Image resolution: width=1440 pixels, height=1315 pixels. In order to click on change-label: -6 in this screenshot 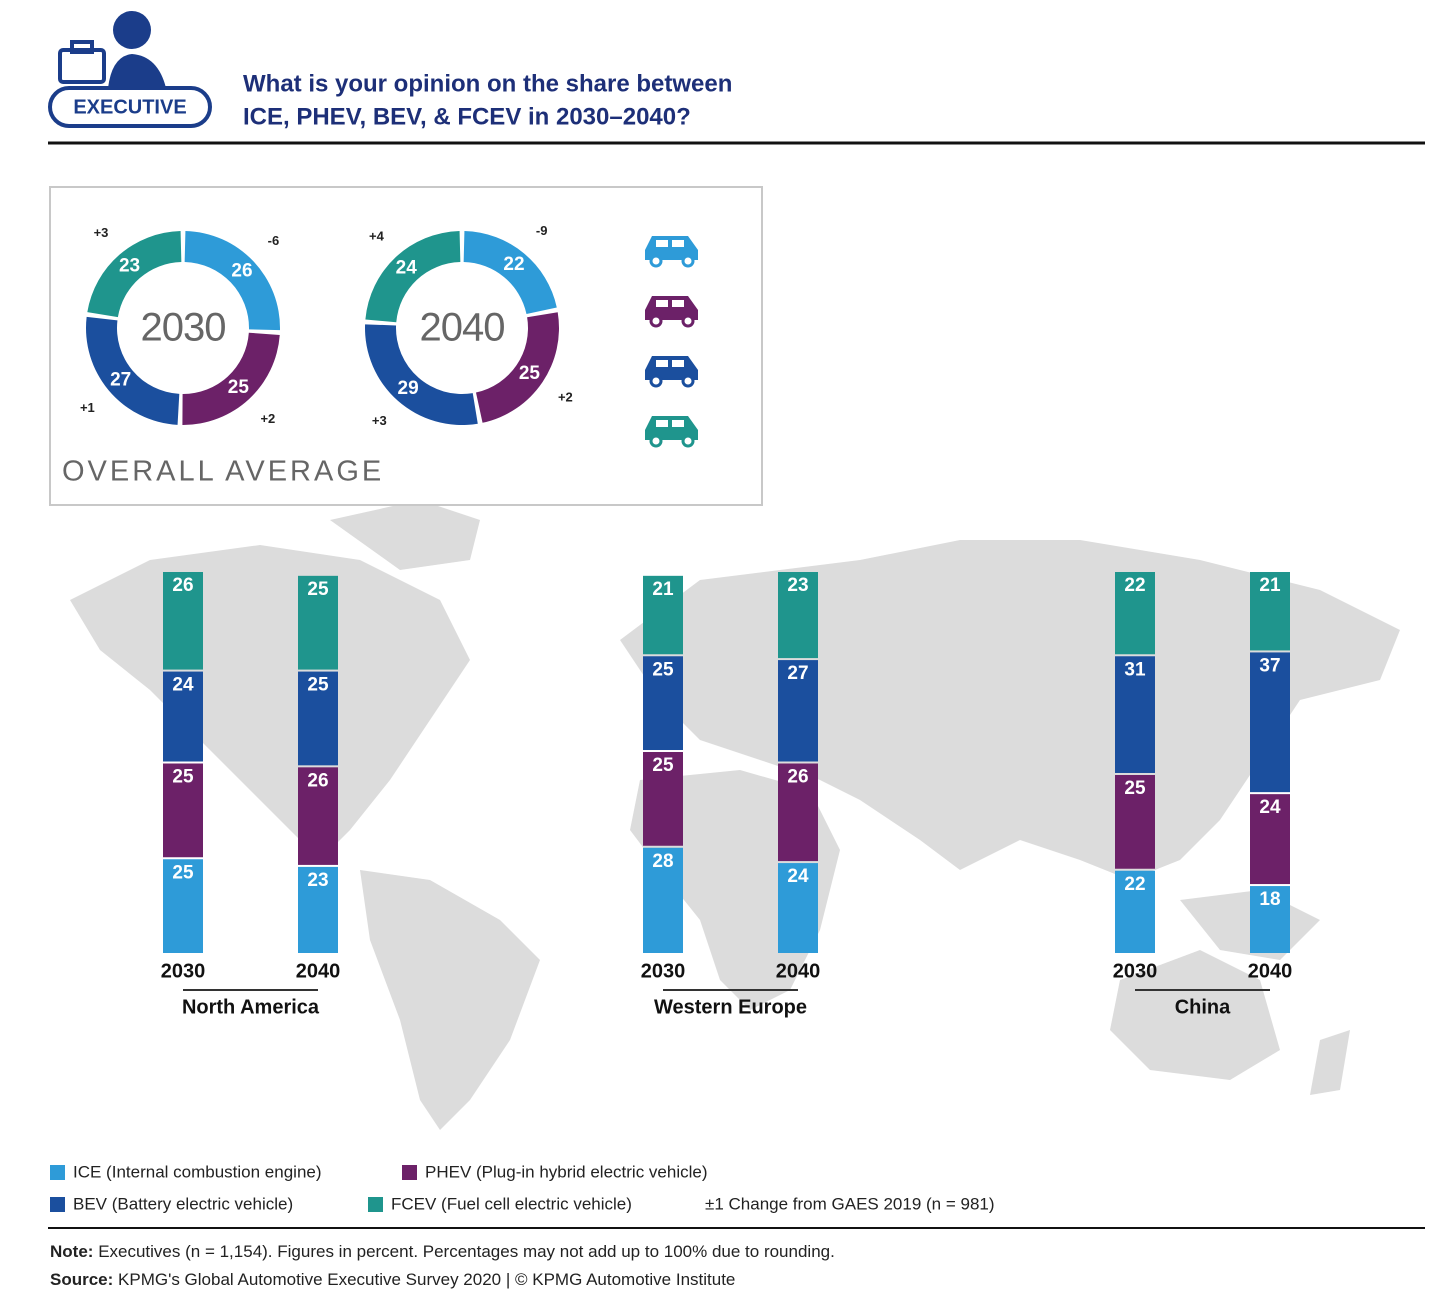, I will do `click(274, 240)`.